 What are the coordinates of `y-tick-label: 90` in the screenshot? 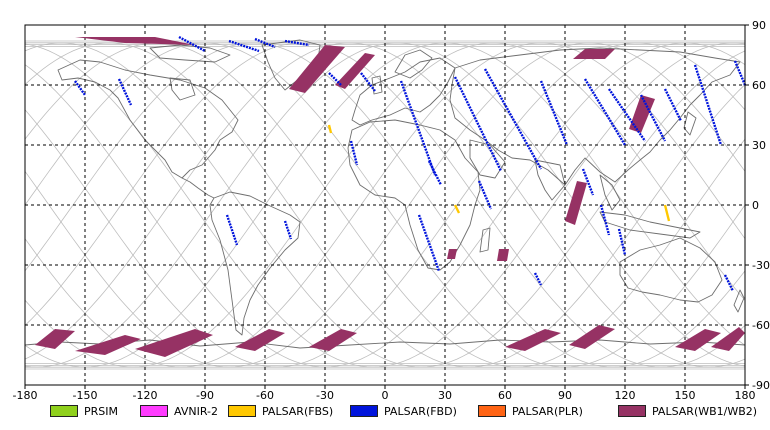 It's located at (759, 25).